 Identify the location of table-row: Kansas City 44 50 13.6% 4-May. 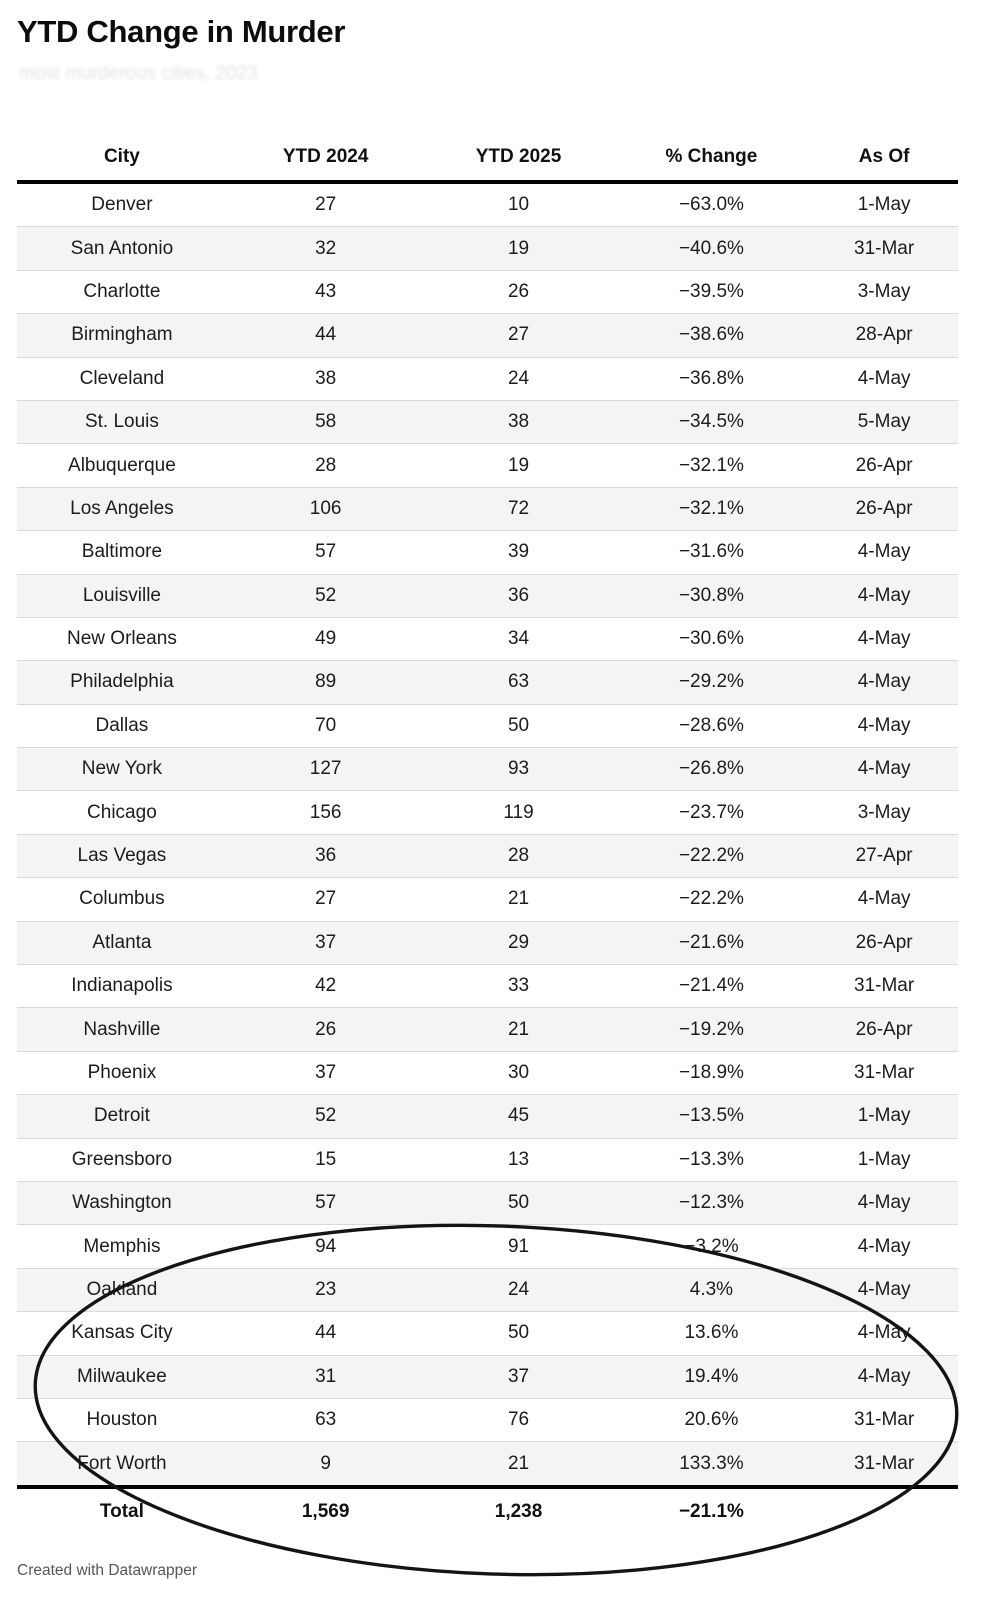
(487, 1333).